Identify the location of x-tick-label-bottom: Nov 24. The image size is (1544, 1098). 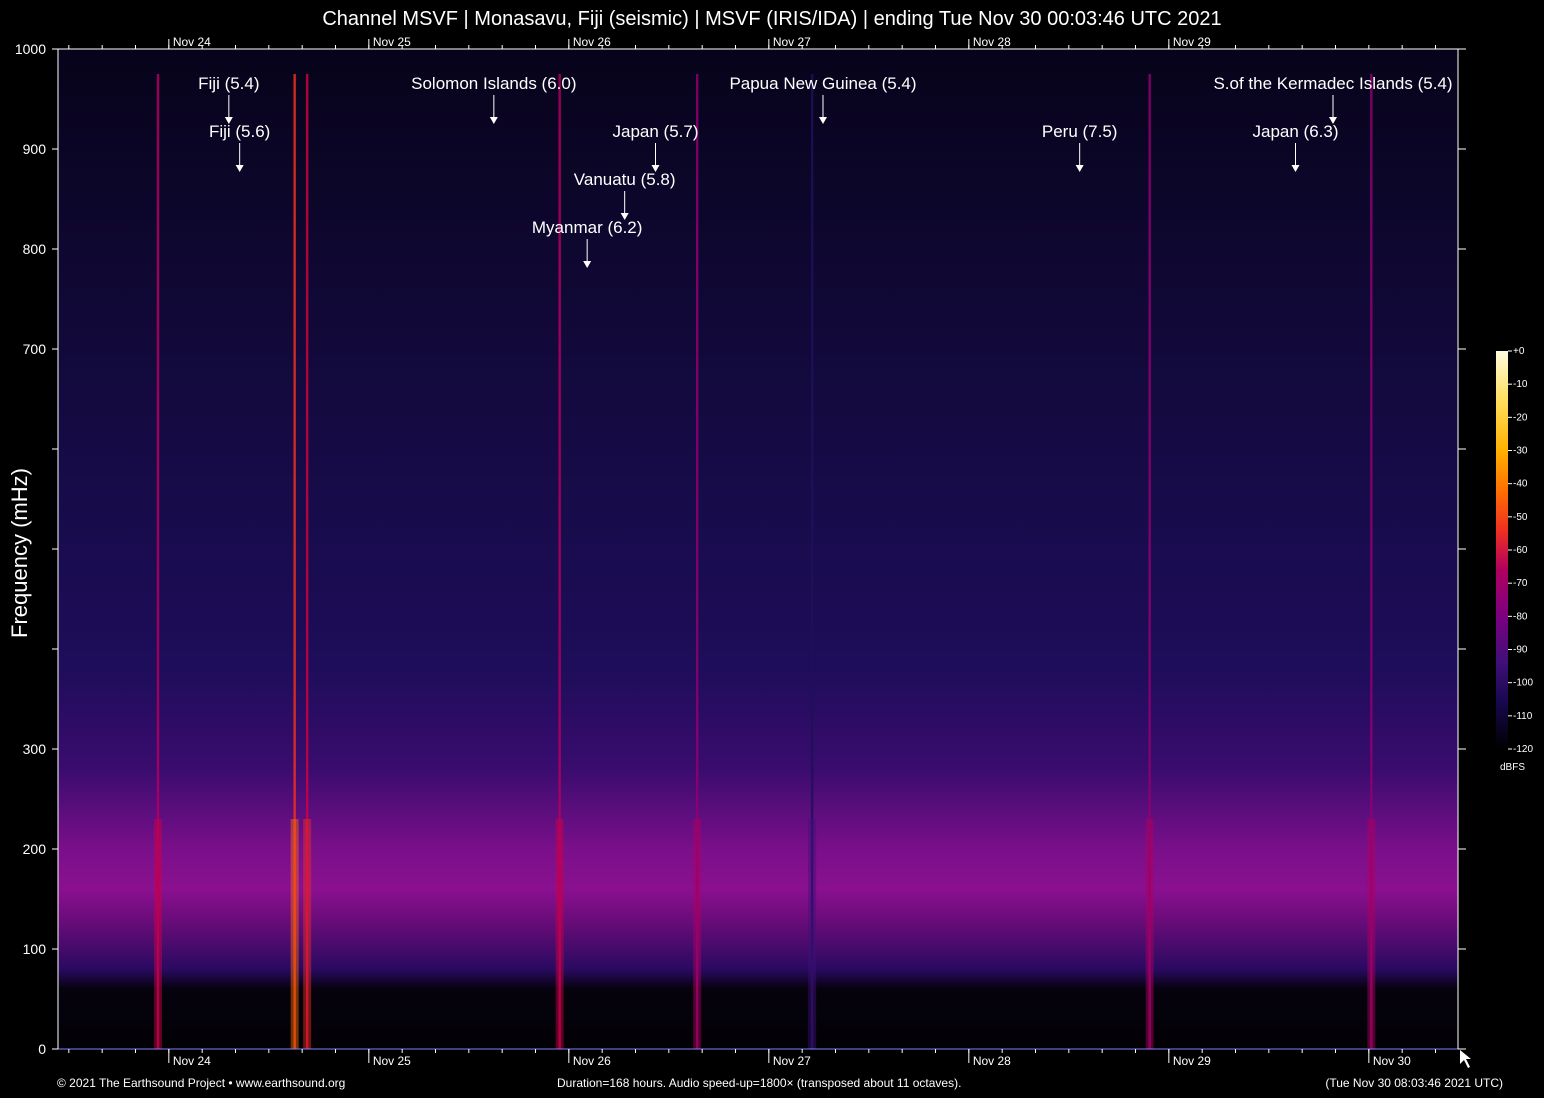
(192, 1061).